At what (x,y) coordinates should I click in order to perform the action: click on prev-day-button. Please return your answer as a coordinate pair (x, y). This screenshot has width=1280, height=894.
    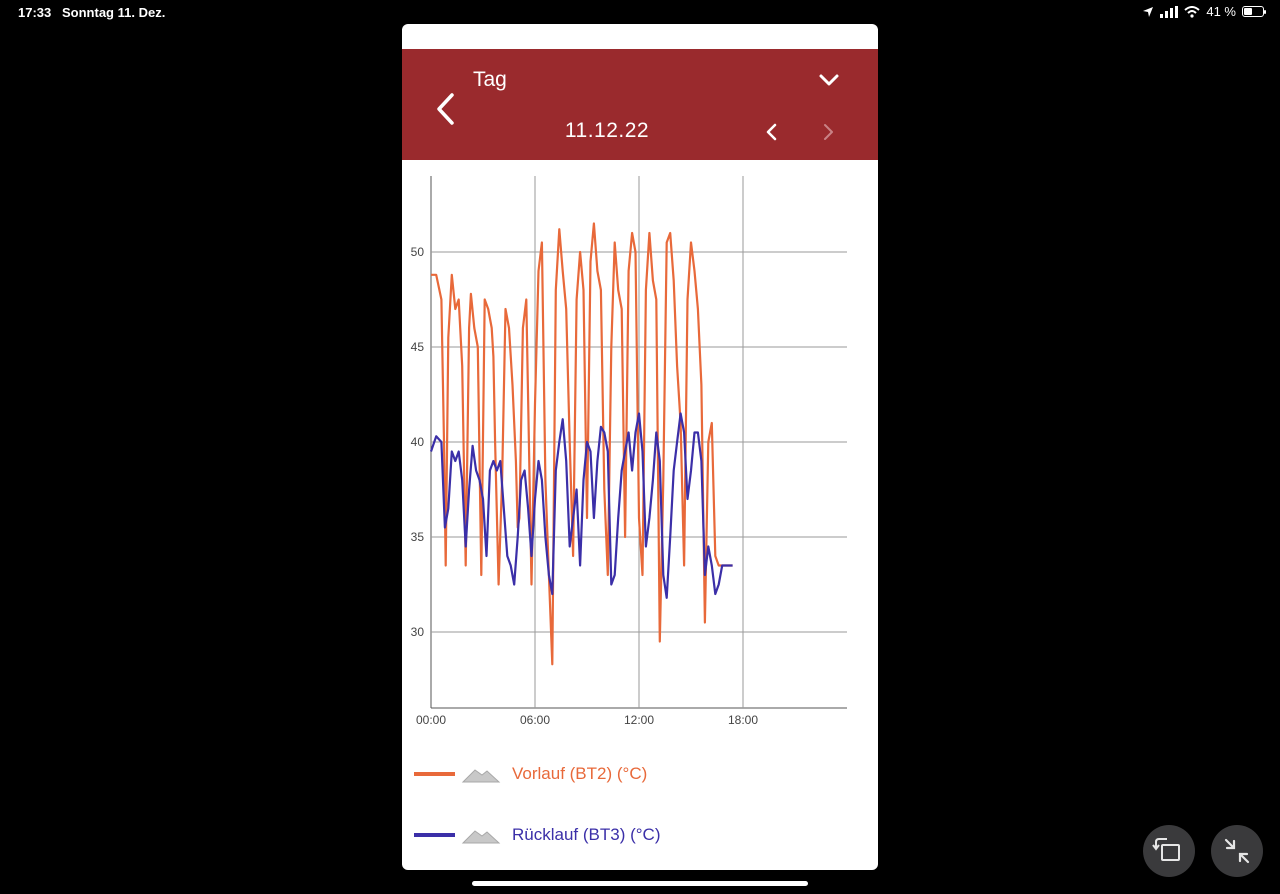
    Looking at the image, I should click on (772, 132).